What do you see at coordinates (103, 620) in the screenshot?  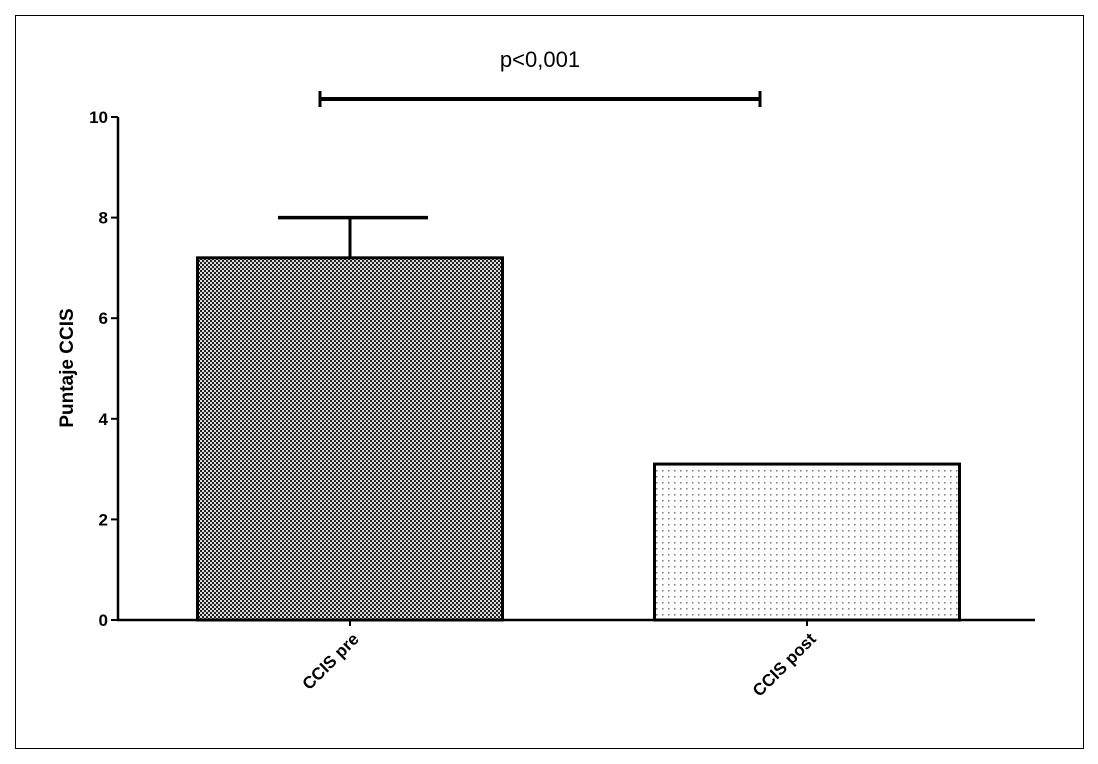 I see `y-tick-label: 0` at bounding box center [103, 620].